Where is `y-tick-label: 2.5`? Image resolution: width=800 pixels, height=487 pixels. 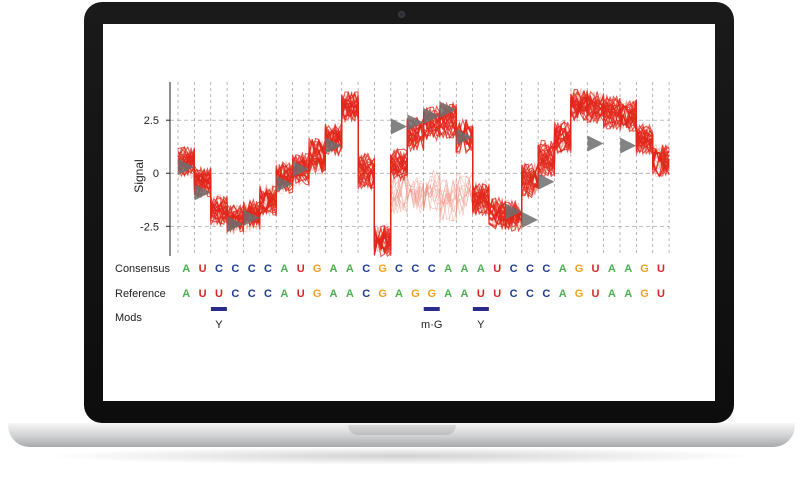
y-tick-label: 2.5 is located at coordinates (151, 121).